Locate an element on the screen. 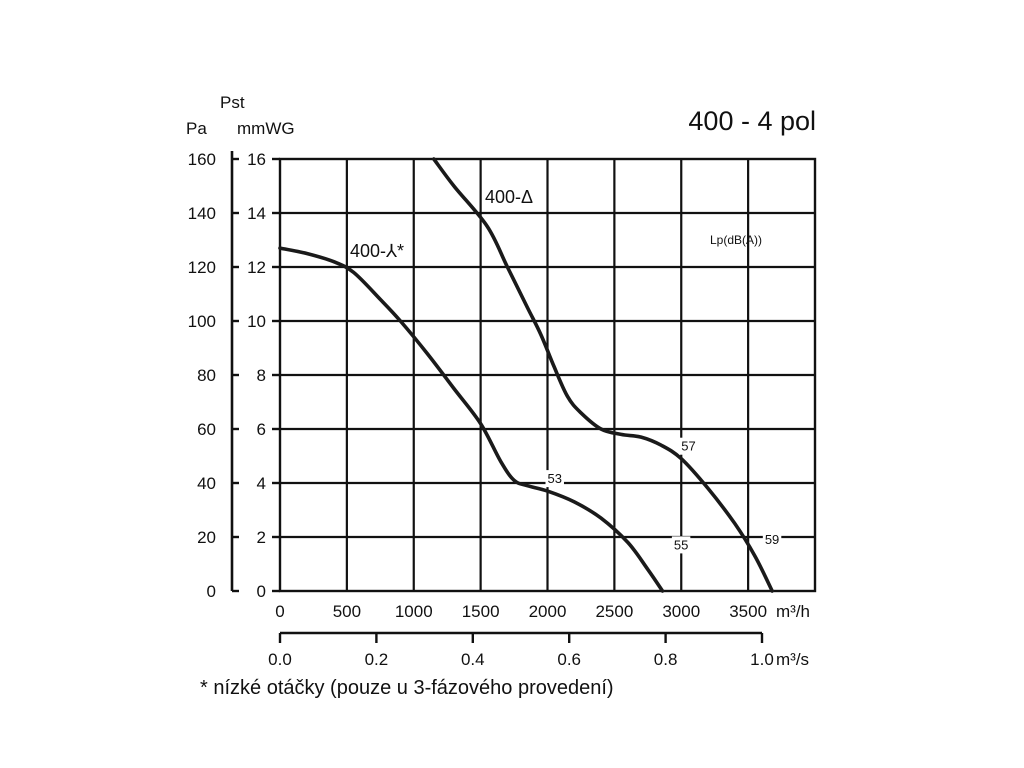 The image size is (1024, 768). x2-tick-label: 0.8 is located at coordinates (666, 659).